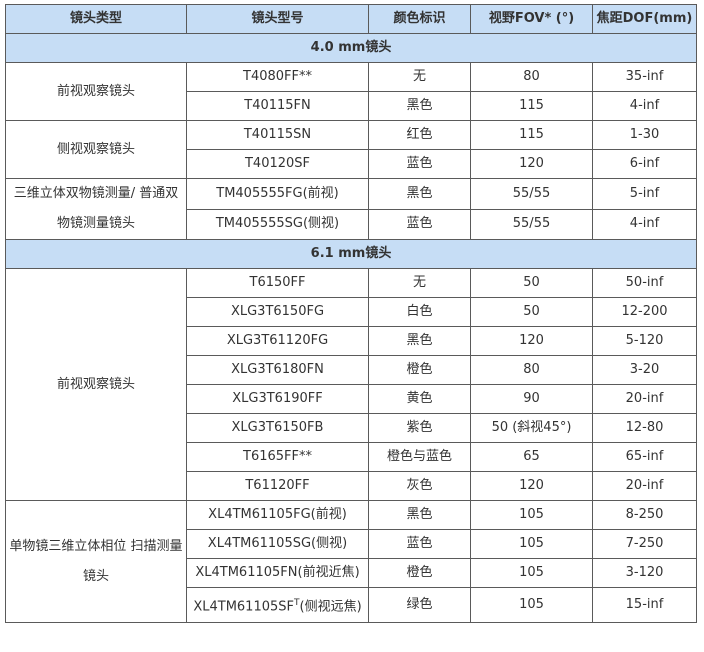 The width and height of the screenshot is (704, 652). I want to click on dof-cell: 1-30, so click(644, 135).